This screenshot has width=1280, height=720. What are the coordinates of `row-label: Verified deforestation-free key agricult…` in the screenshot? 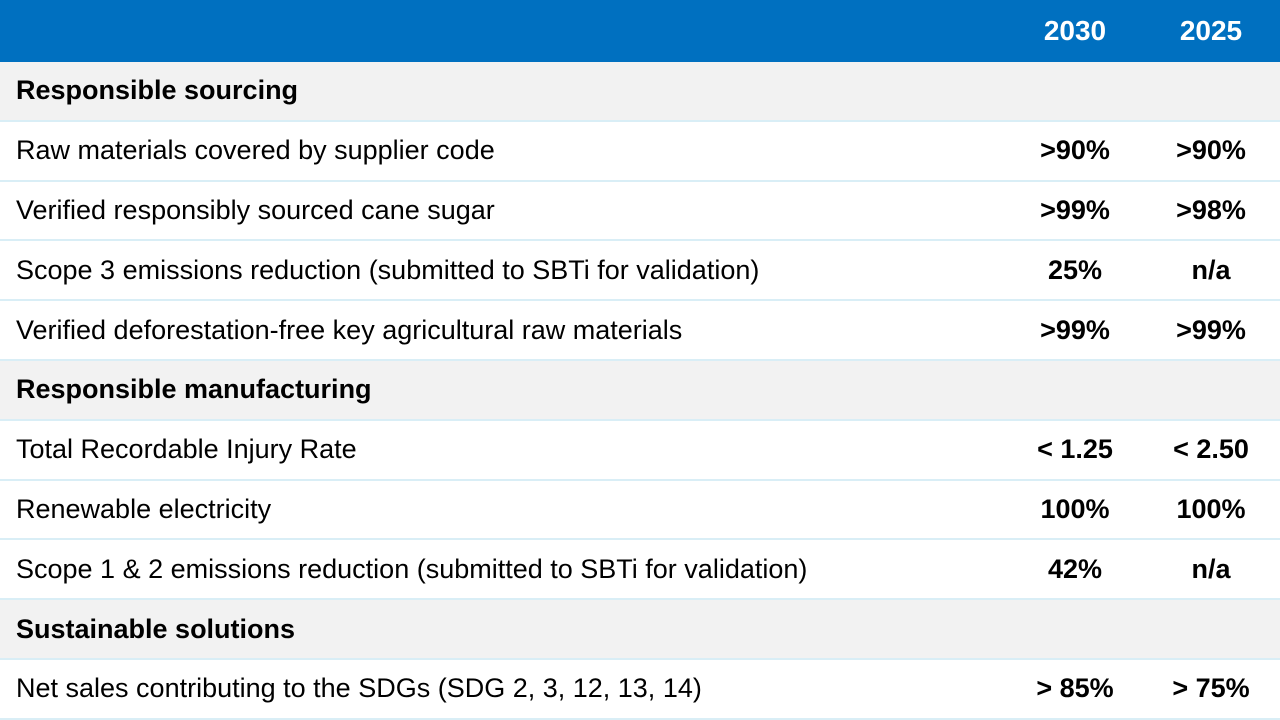 It's located at (349, 329).